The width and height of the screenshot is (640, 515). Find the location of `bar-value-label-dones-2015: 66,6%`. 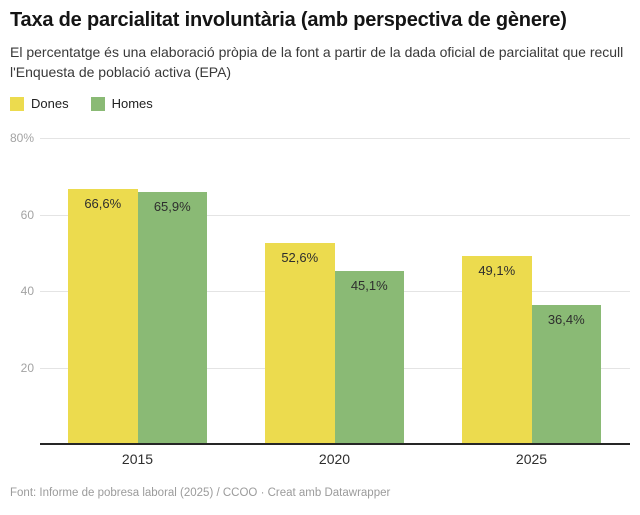

bar-value-label-dones-2015: 66,6% is located at coordinates (103, 204).